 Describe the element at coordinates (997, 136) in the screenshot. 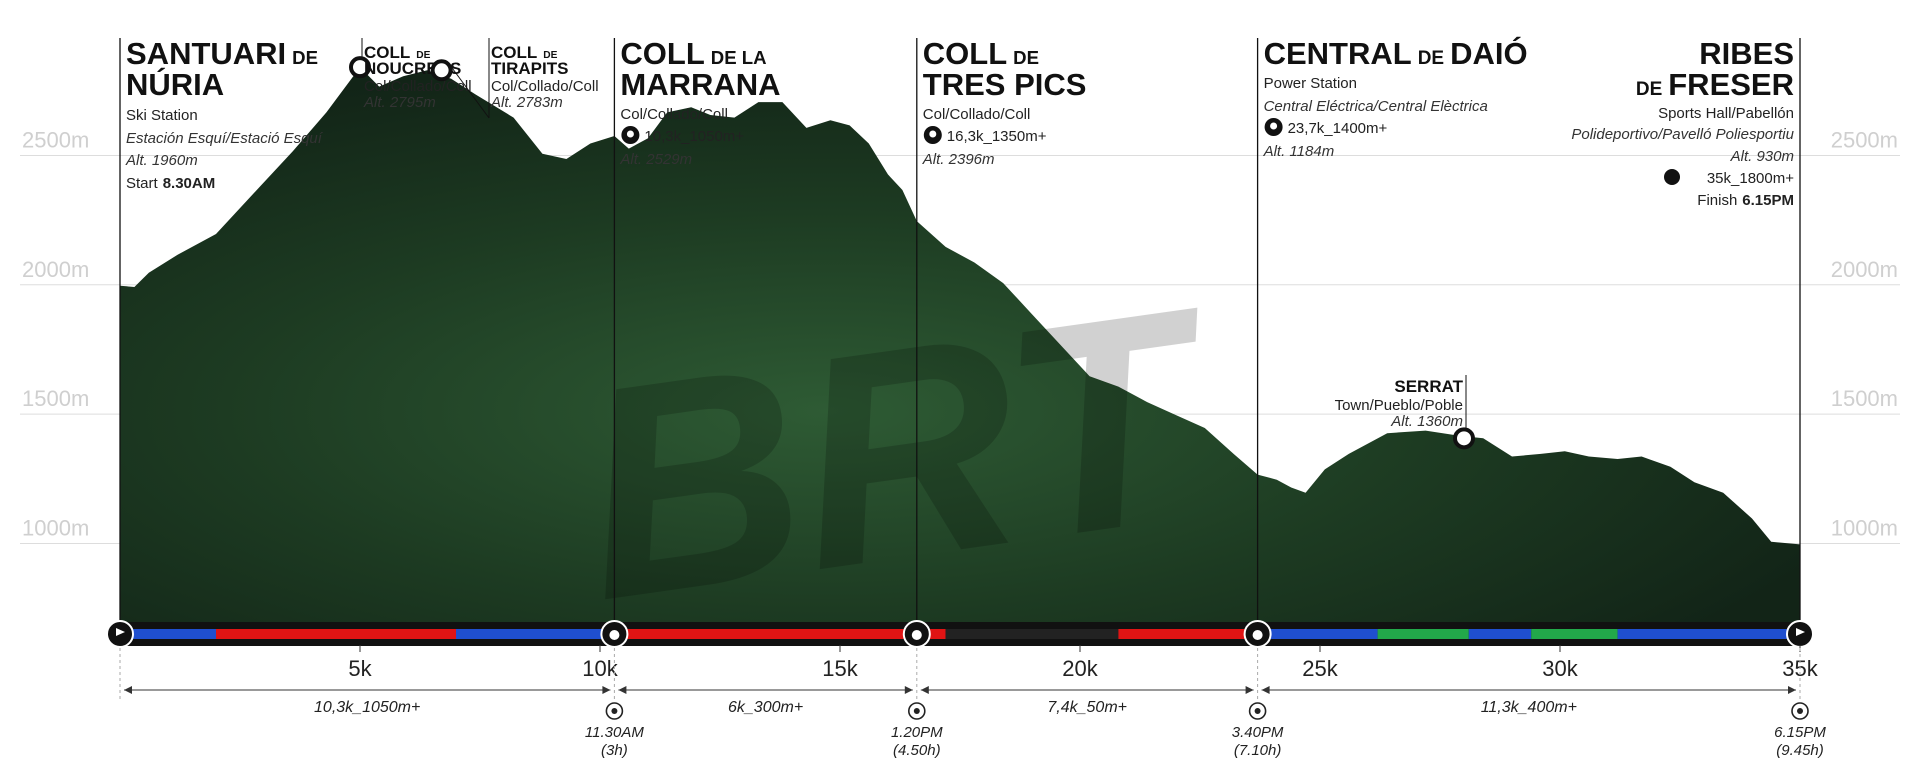

I see `waypoint-checkpoint: 16,3k_1350m+` at that location.